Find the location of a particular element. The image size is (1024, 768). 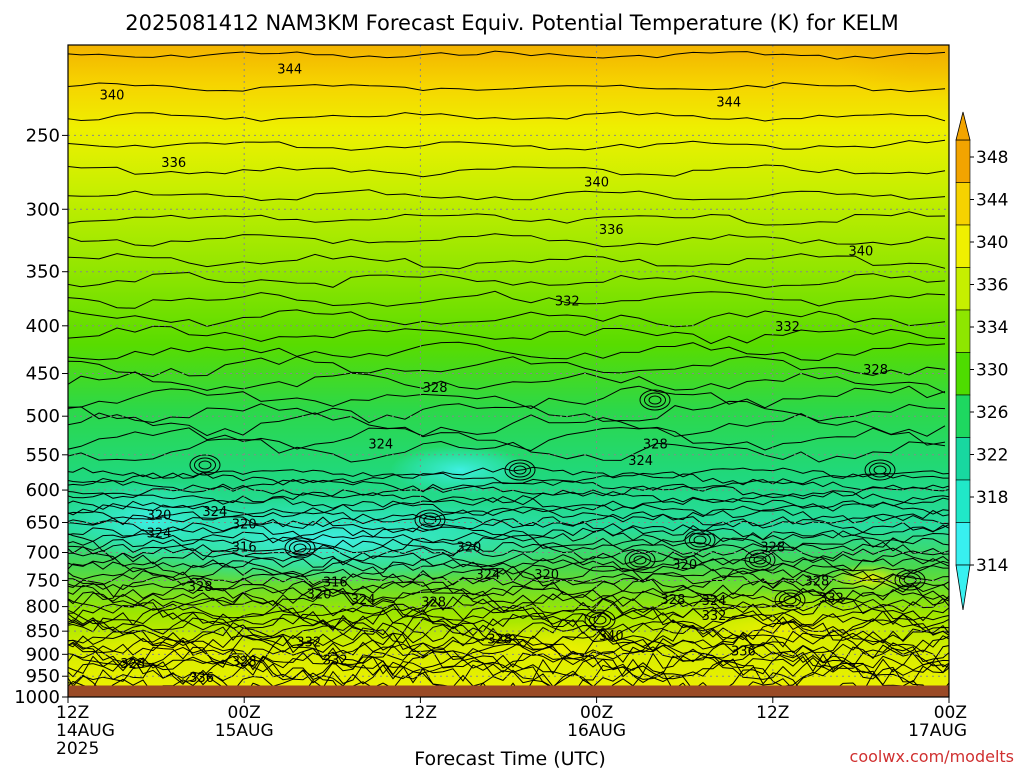

underground-mask is located at coordinates (508, 691).